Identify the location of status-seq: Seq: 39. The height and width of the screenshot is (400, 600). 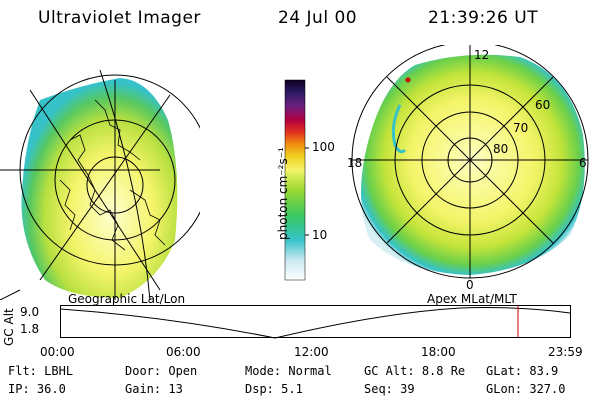
(389, 389).